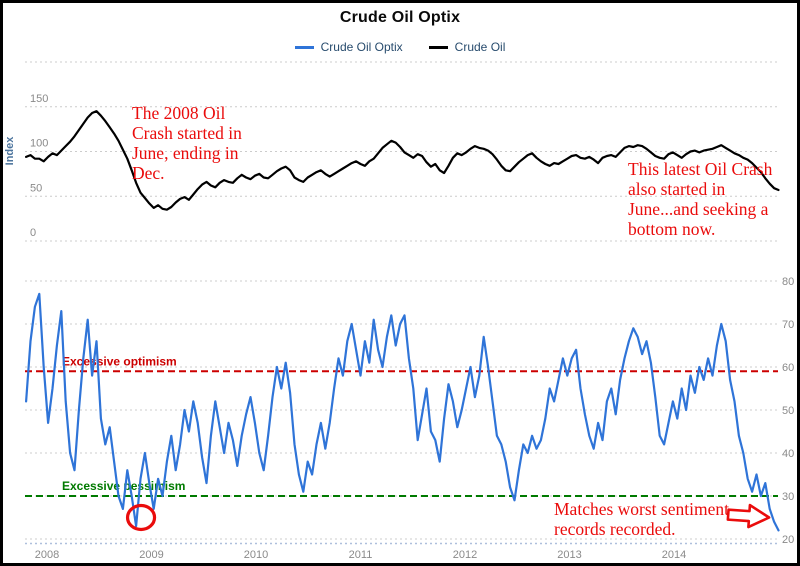 The image size is (800, 566). What do you see at coordinates (33, 233) in the screenshot?
I see `panel1-ytick-label: 0` at bounding box center [33, 233].